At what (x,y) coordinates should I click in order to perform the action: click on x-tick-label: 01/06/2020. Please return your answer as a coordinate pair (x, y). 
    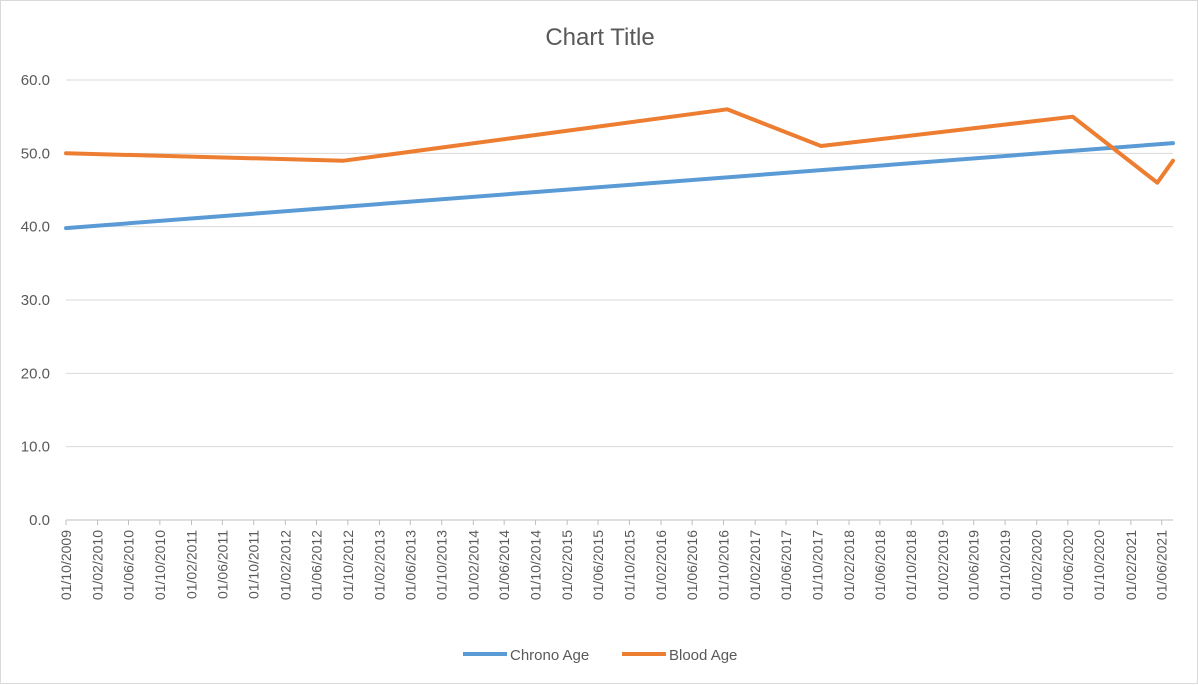
    Looking at the image, I should click on (1068, 565).